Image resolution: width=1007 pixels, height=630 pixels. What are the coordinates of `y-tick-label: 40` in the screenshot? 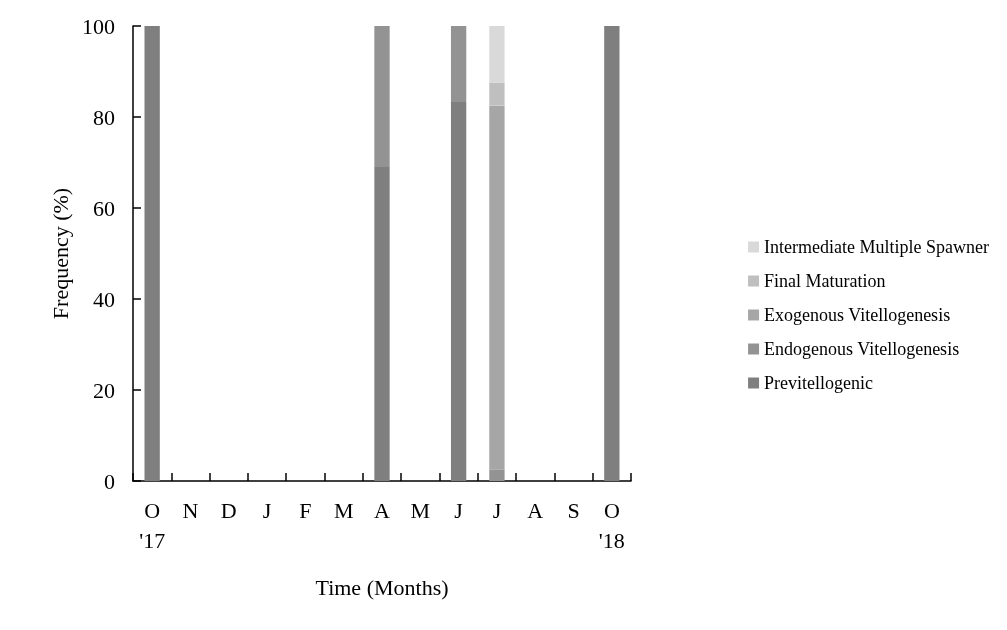 It's located at (104, 299).